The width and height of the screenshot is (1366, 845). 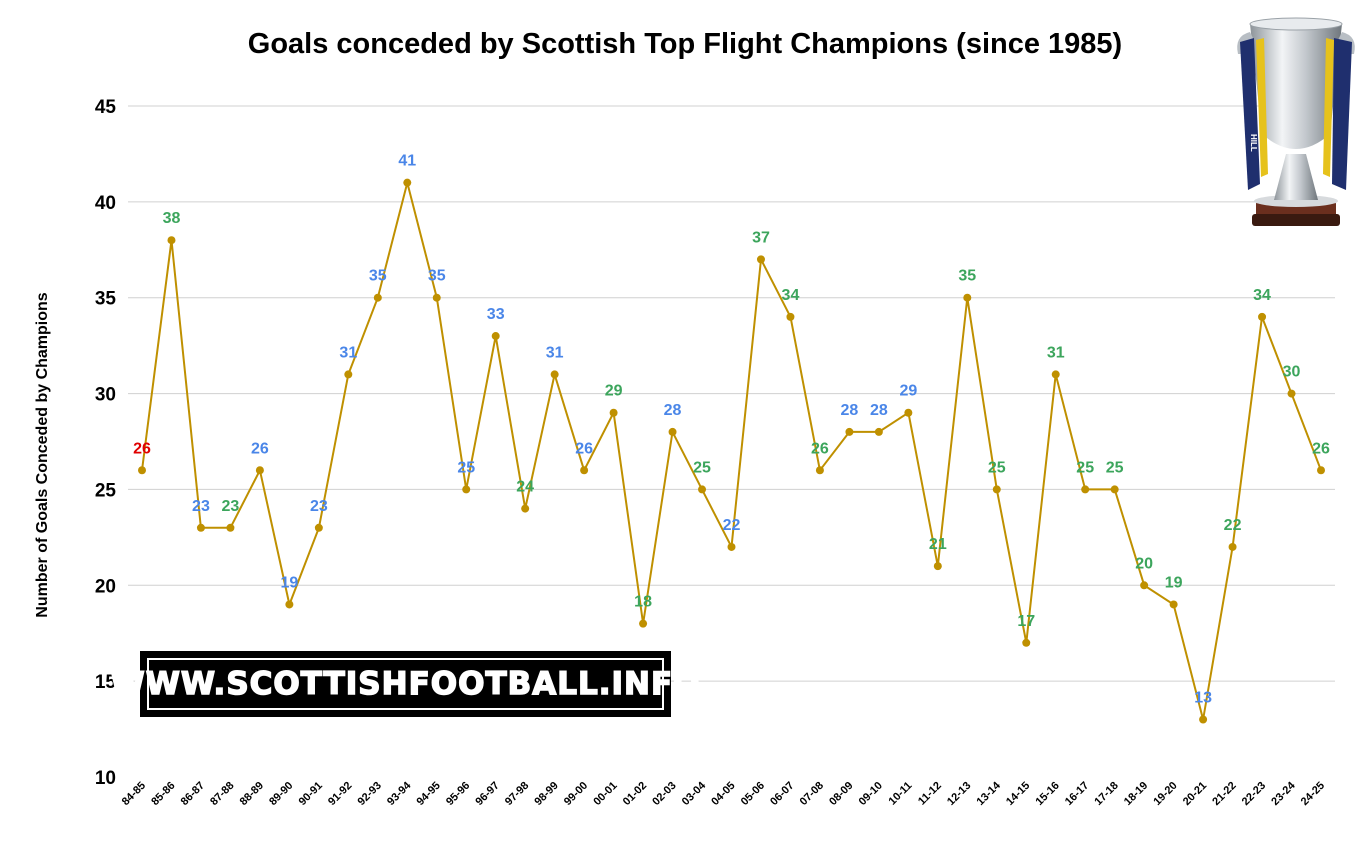 I want to click on x-tick-label: 08-09, so click(x=841, y=794).